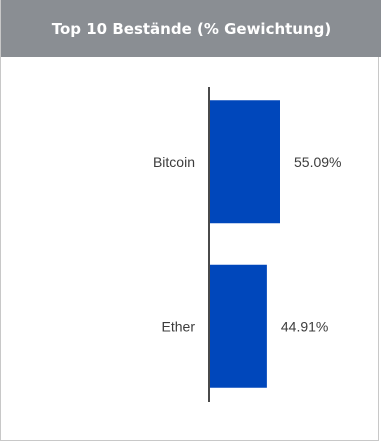  Describe the element at coordinates (238, 326) in the screenshot. I see `bar-ether` at that location.